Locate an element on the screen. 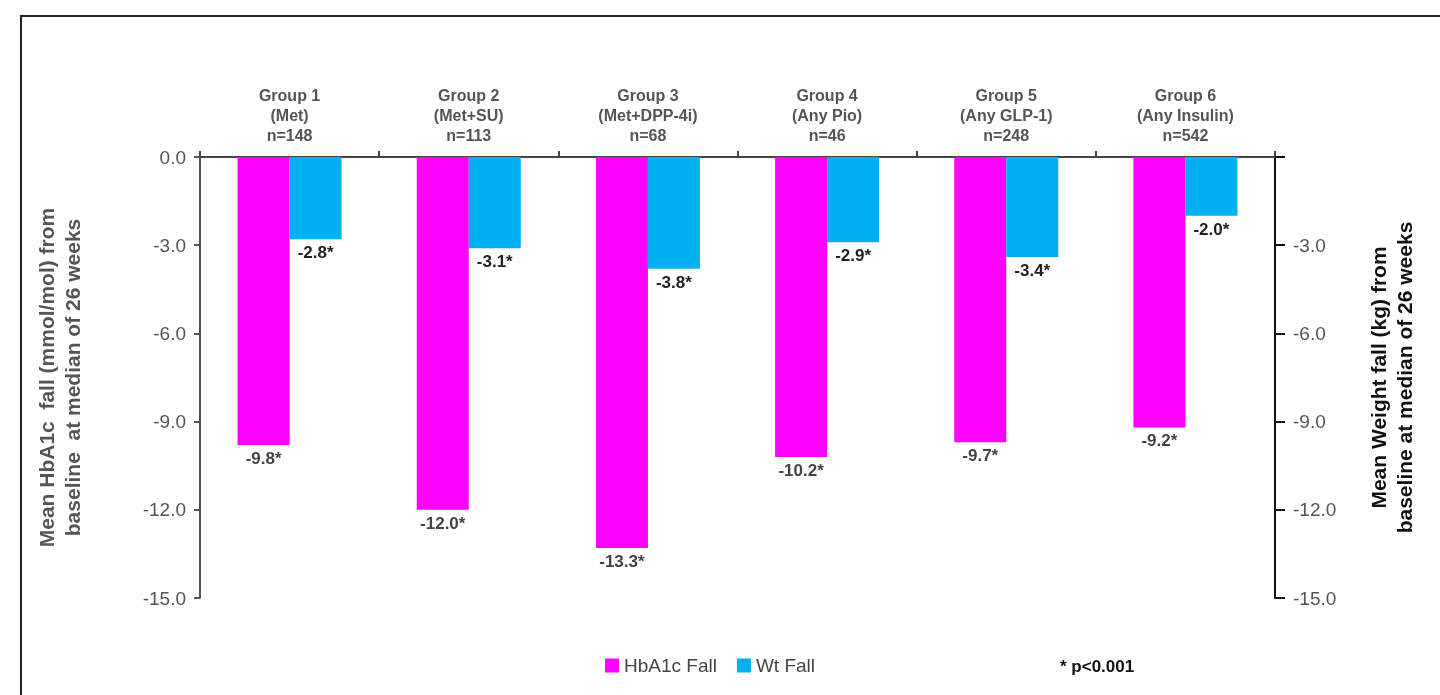 The image size is (1440, 695). data-label: -9.8* is located at coordinates (263, 459).